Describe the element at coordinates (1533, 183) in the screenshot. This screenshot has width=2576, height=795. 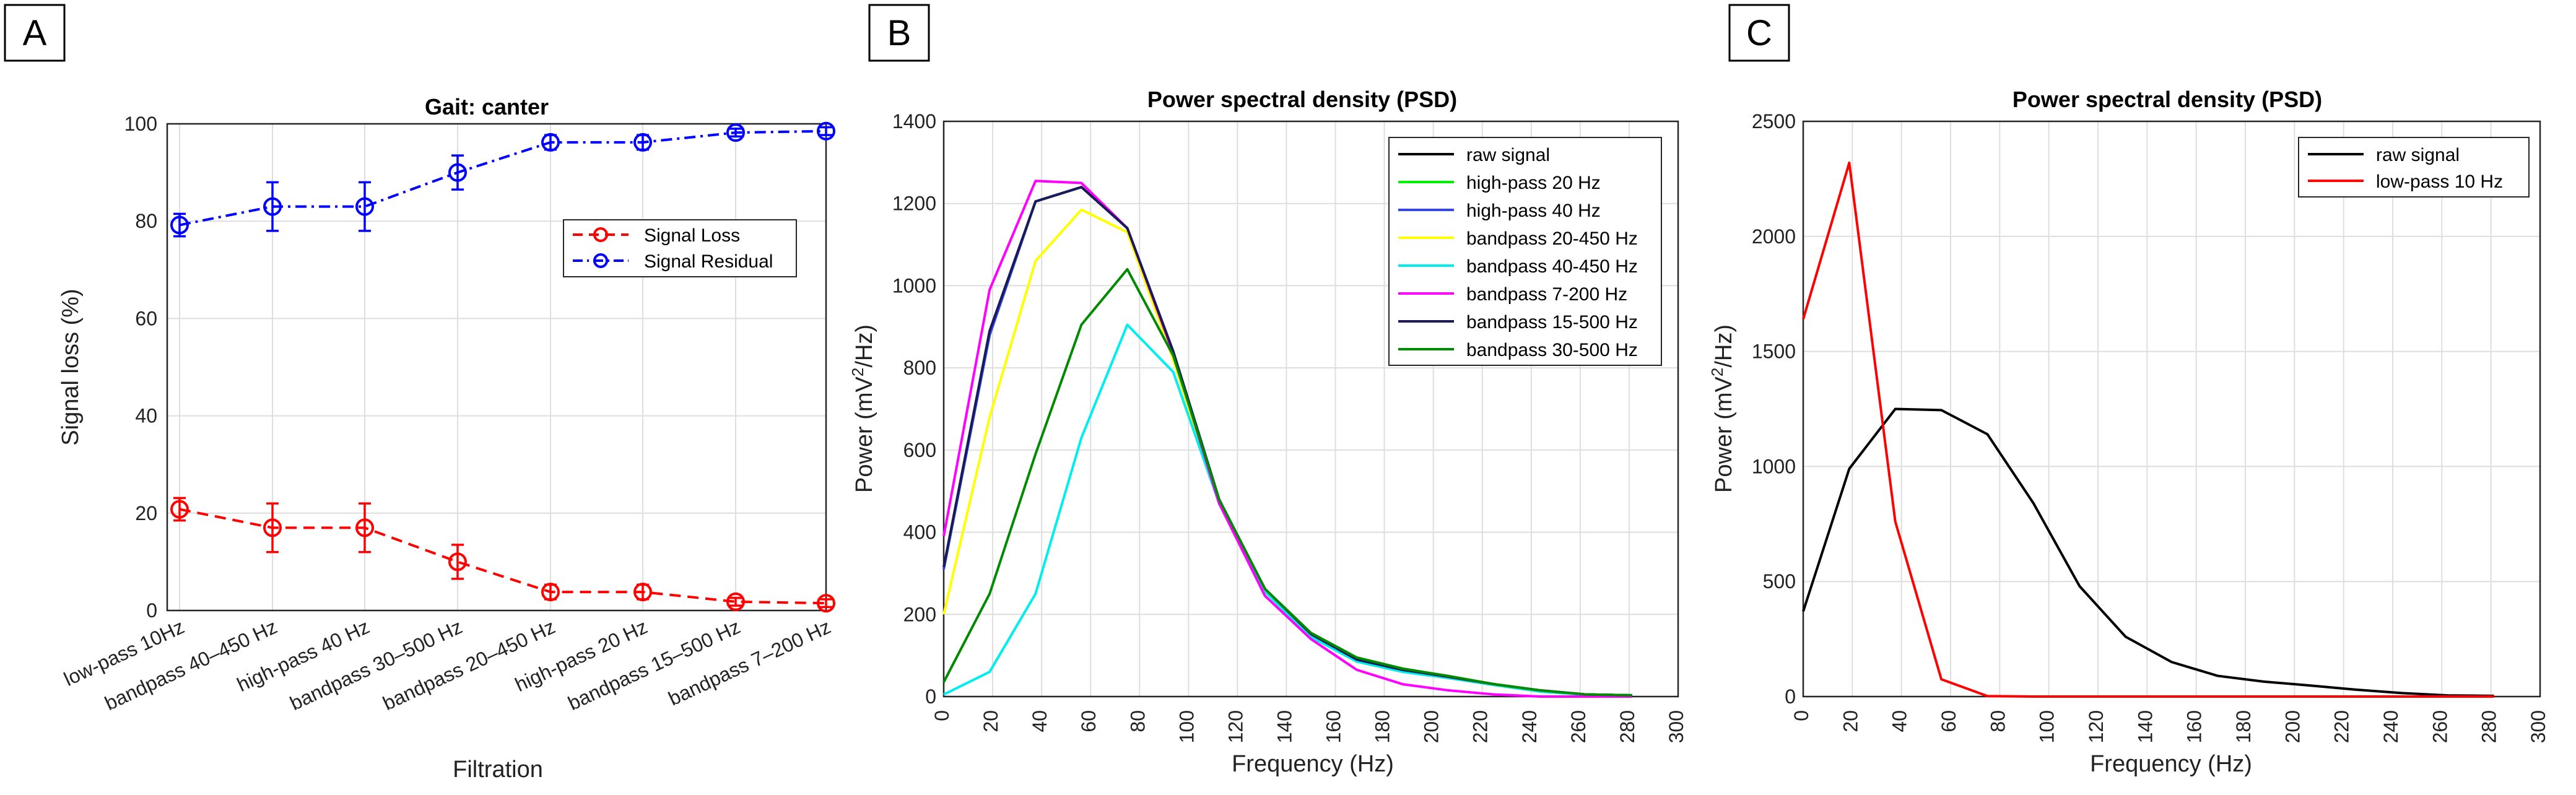
I see `legend-high-pass-20-hz: high-pass 20 Hz` at that location.